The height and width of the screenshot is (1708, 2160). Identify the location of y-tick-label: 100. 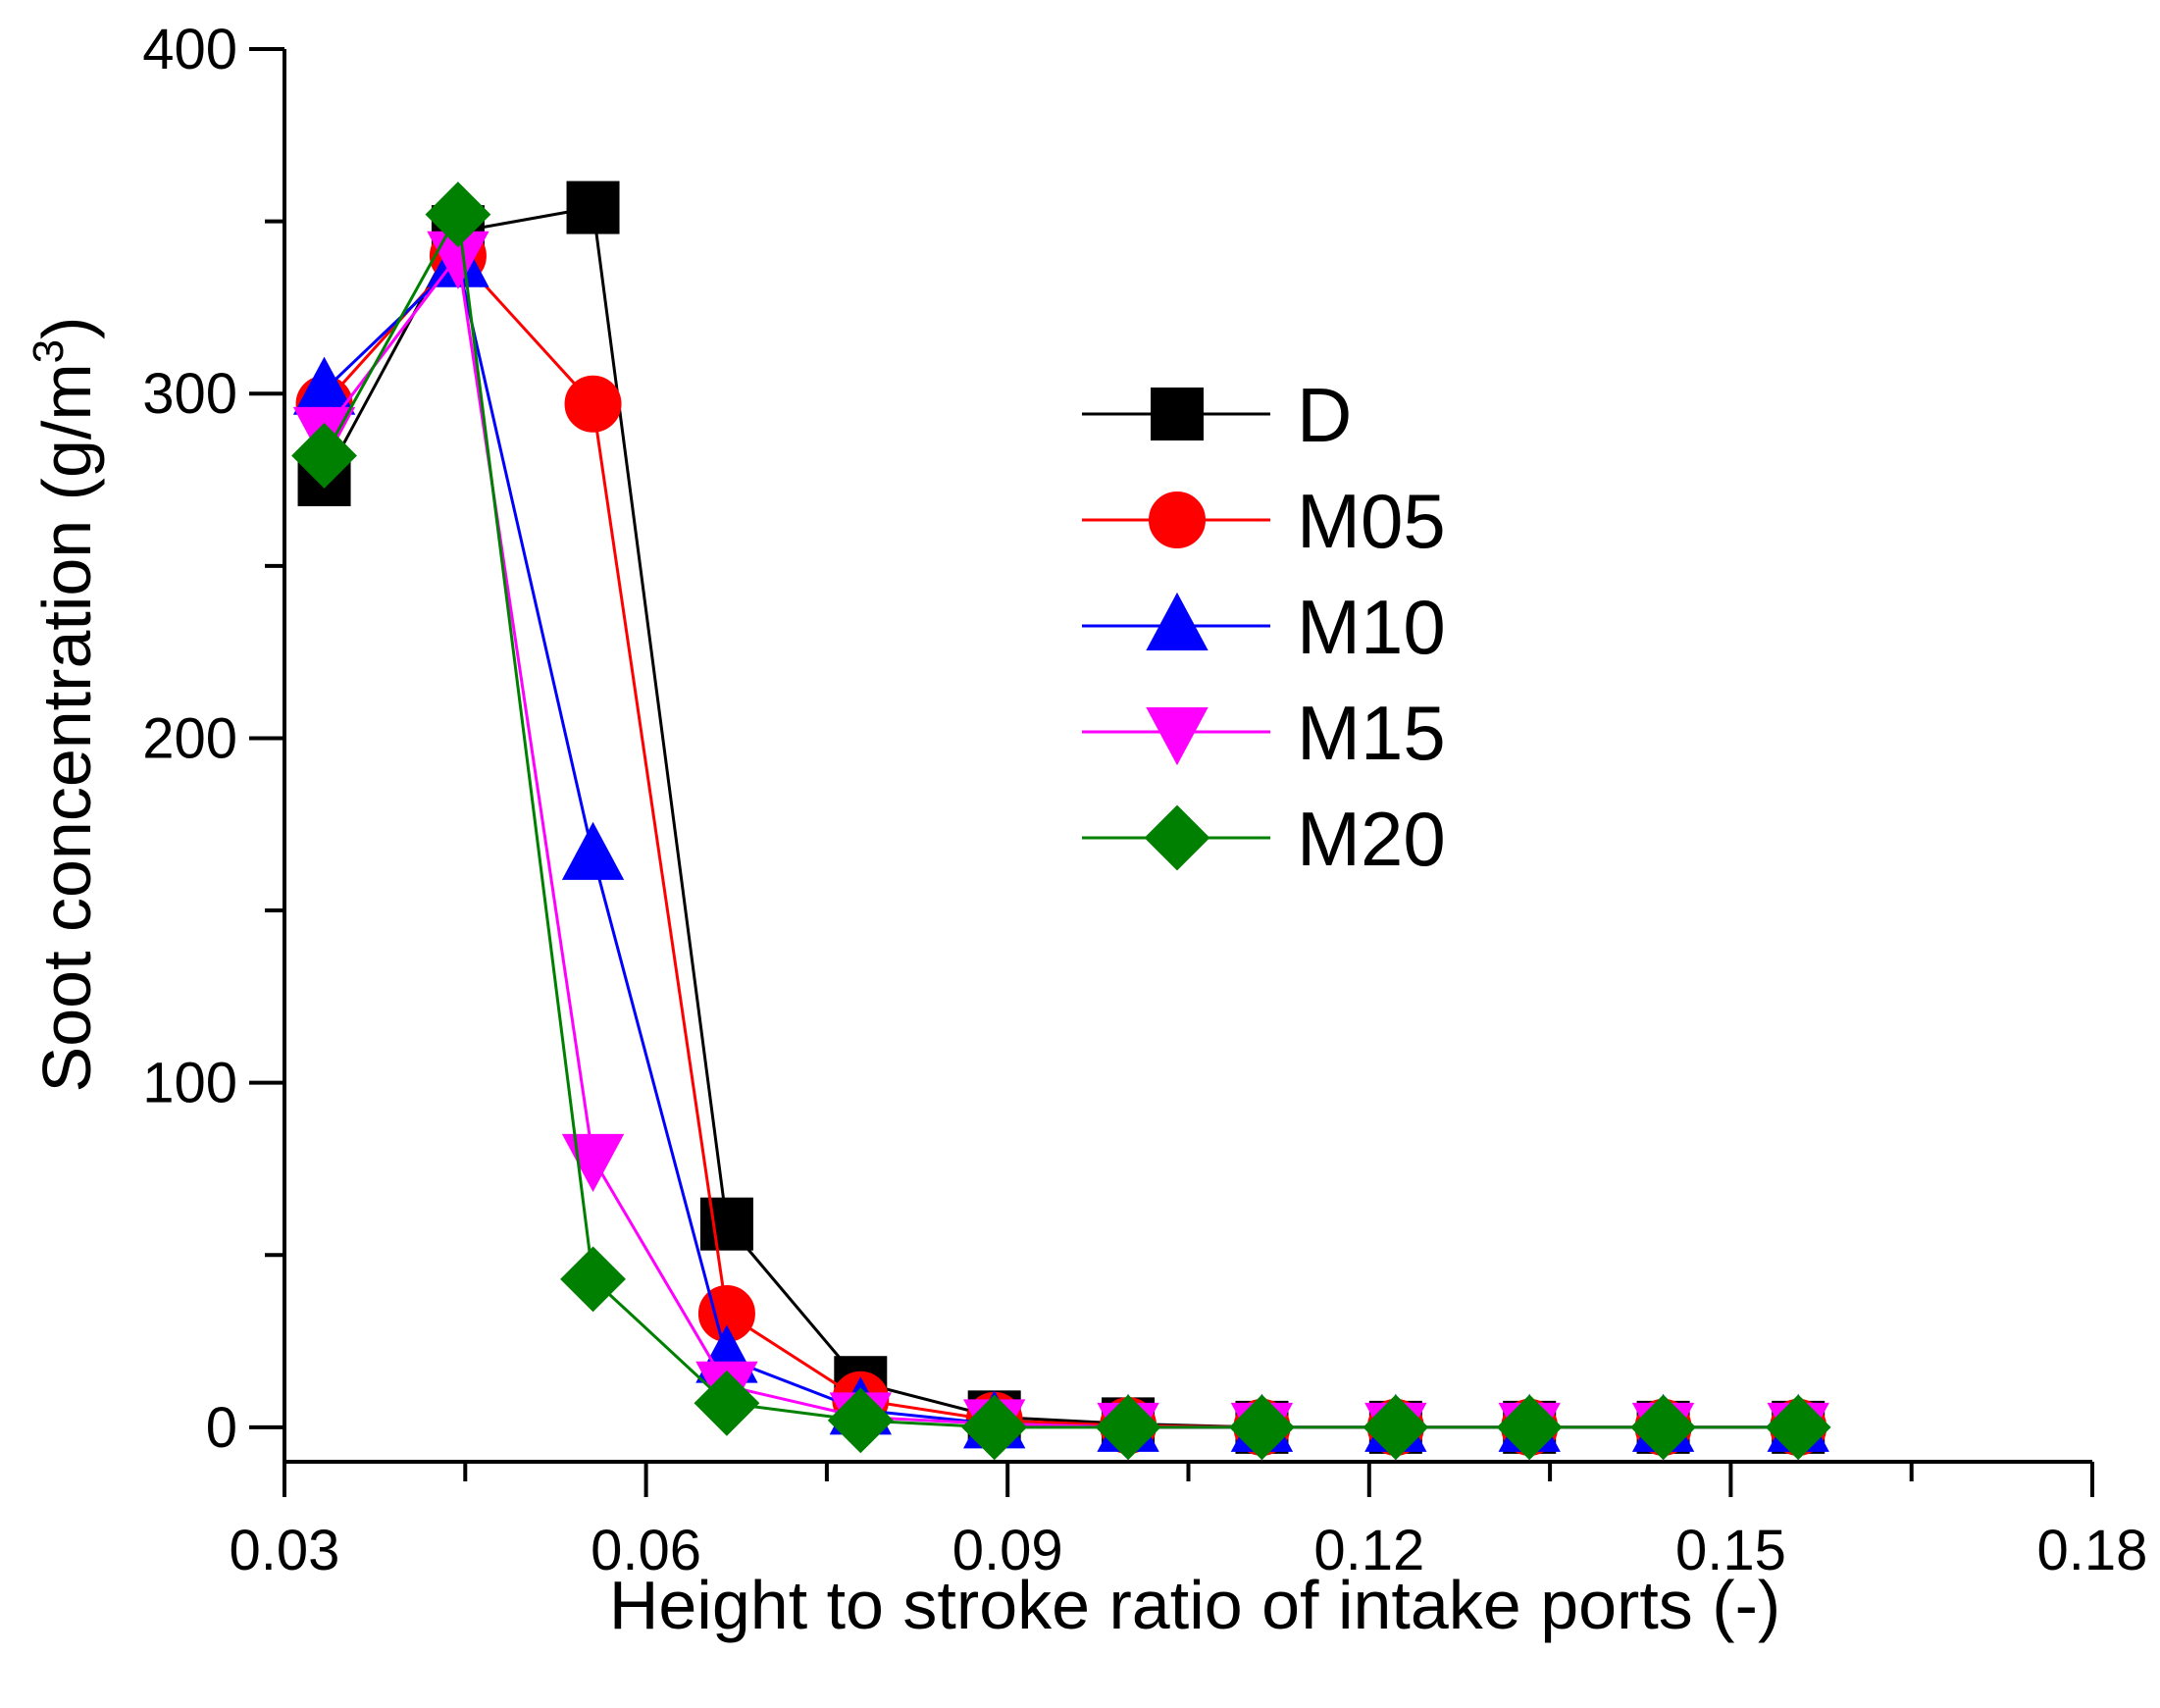
(189, 1083).